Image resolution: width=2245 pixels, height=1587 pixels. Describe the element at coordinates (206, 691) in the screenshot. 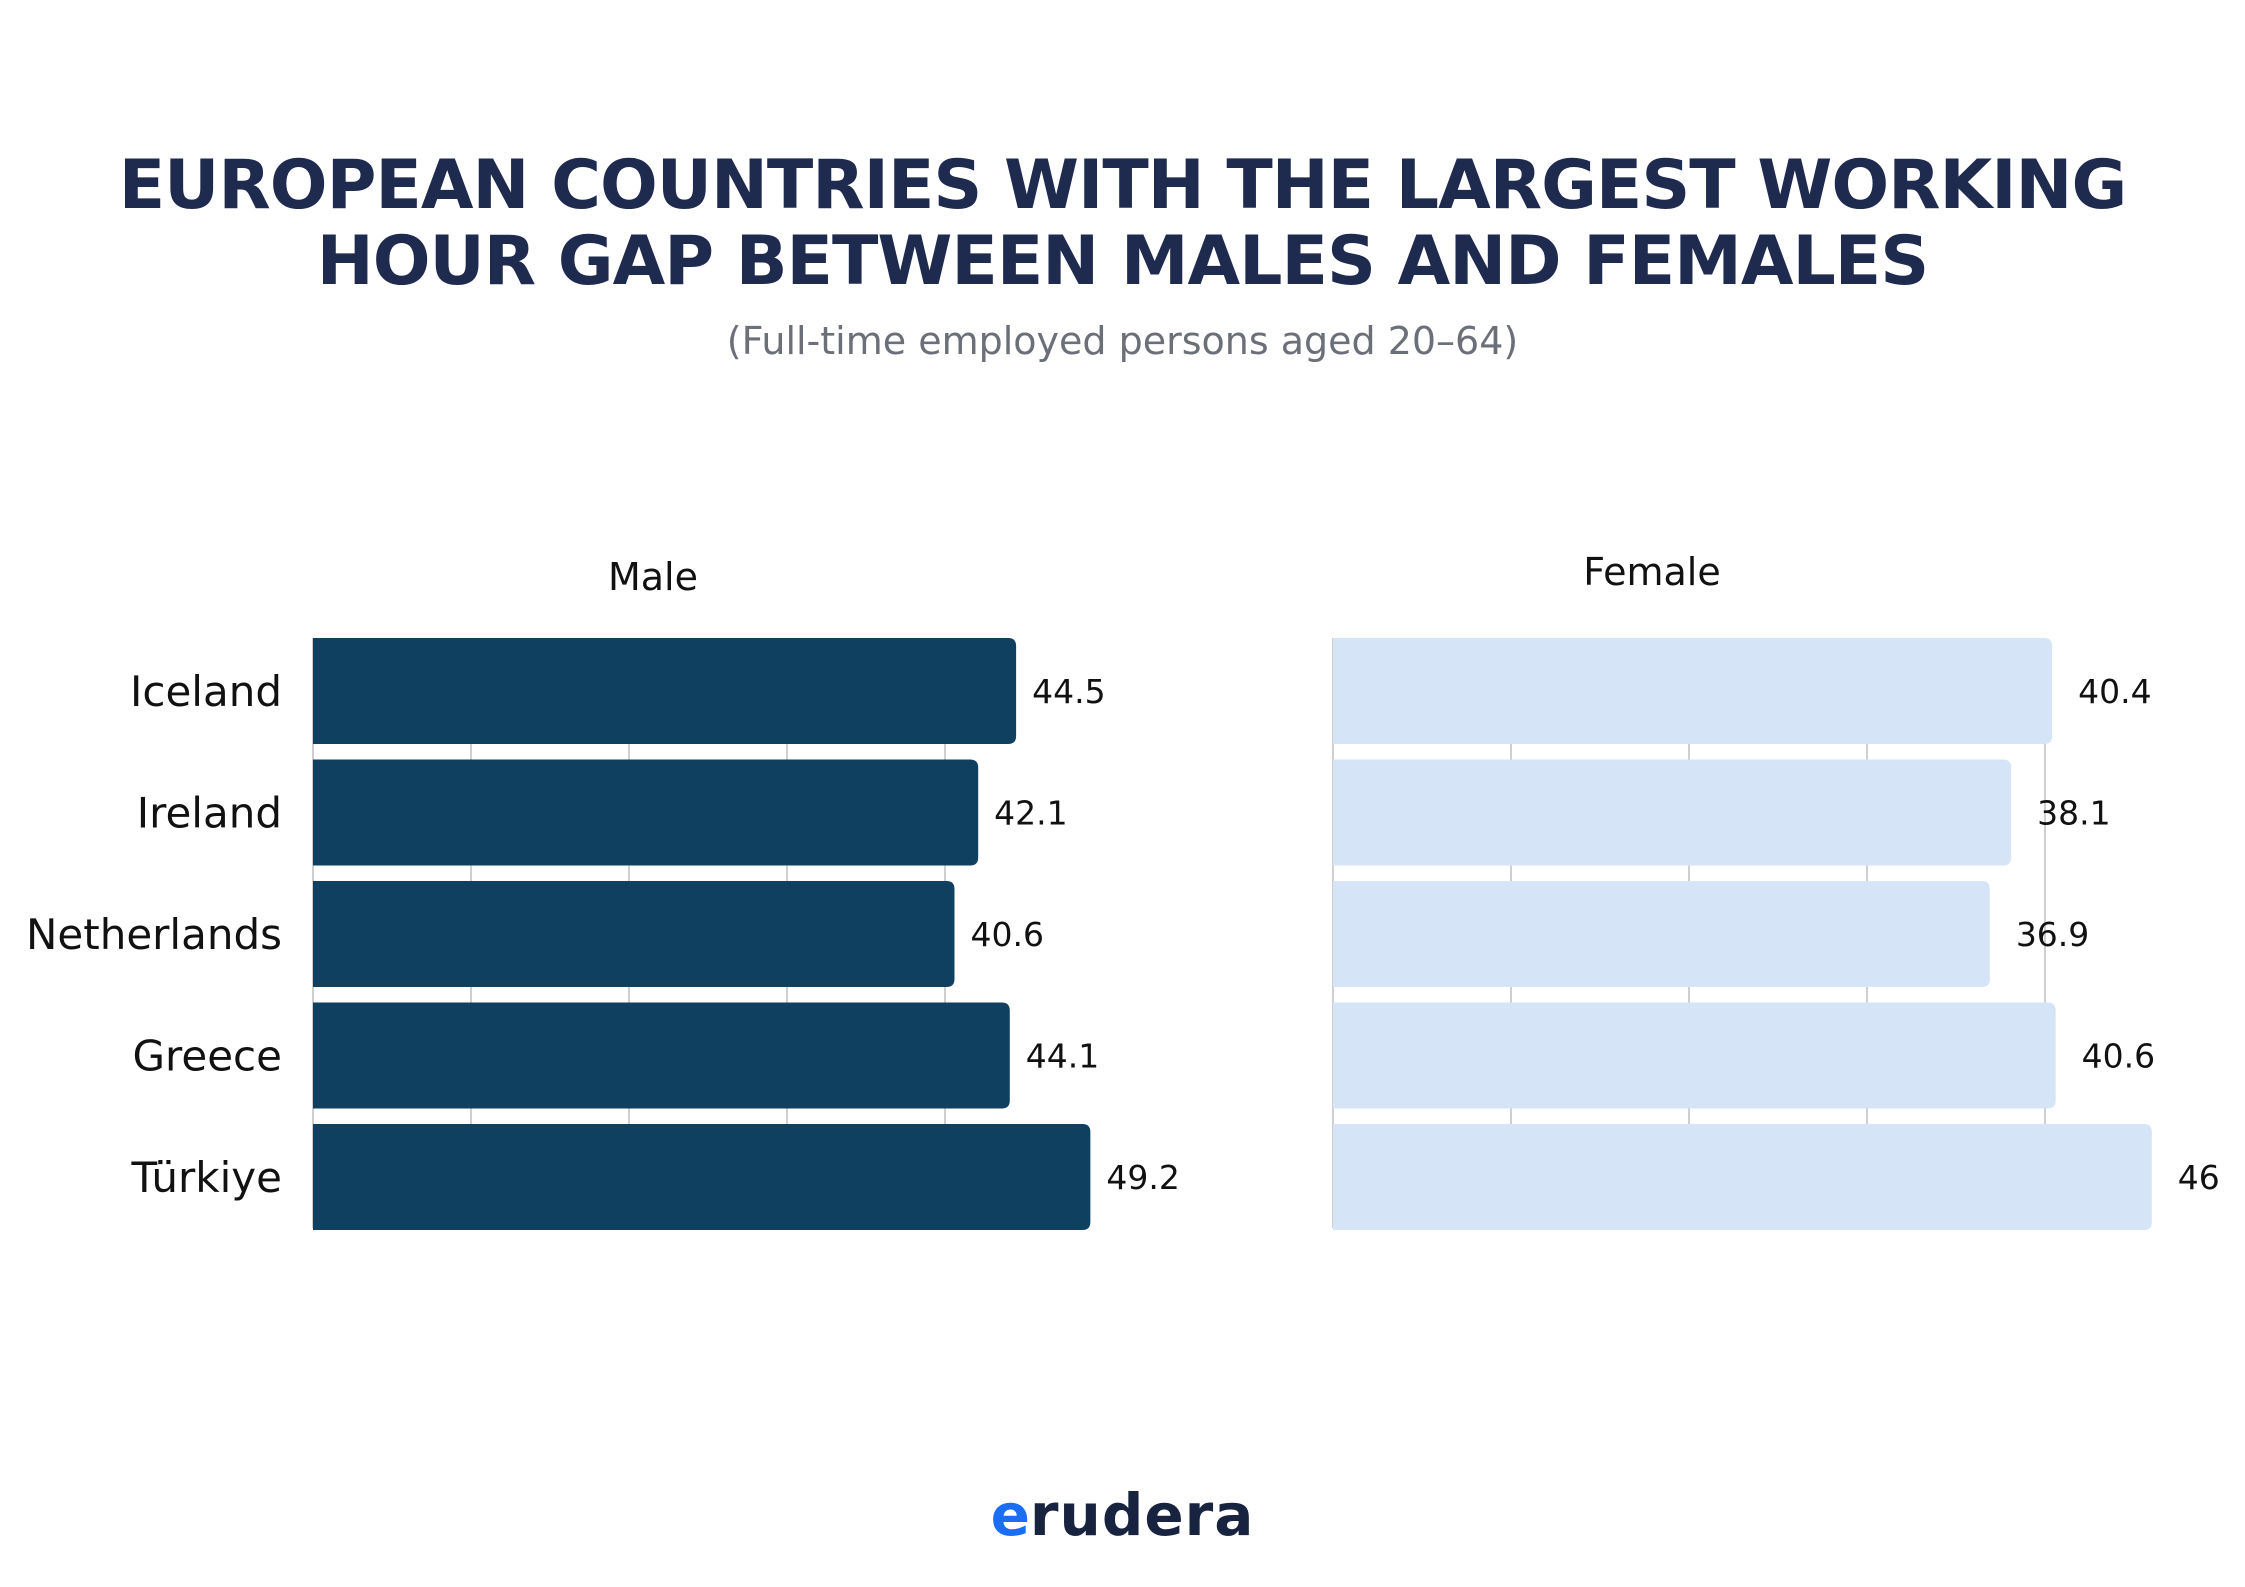

I see `country-label: Iceland` at that location.